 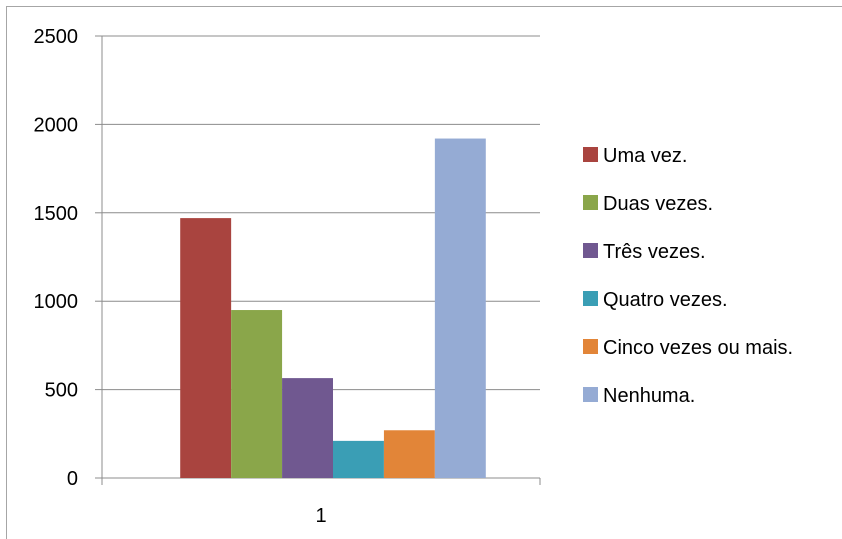 I want to click on legend-label: Quatro vezes., so click(x=665, y=300).